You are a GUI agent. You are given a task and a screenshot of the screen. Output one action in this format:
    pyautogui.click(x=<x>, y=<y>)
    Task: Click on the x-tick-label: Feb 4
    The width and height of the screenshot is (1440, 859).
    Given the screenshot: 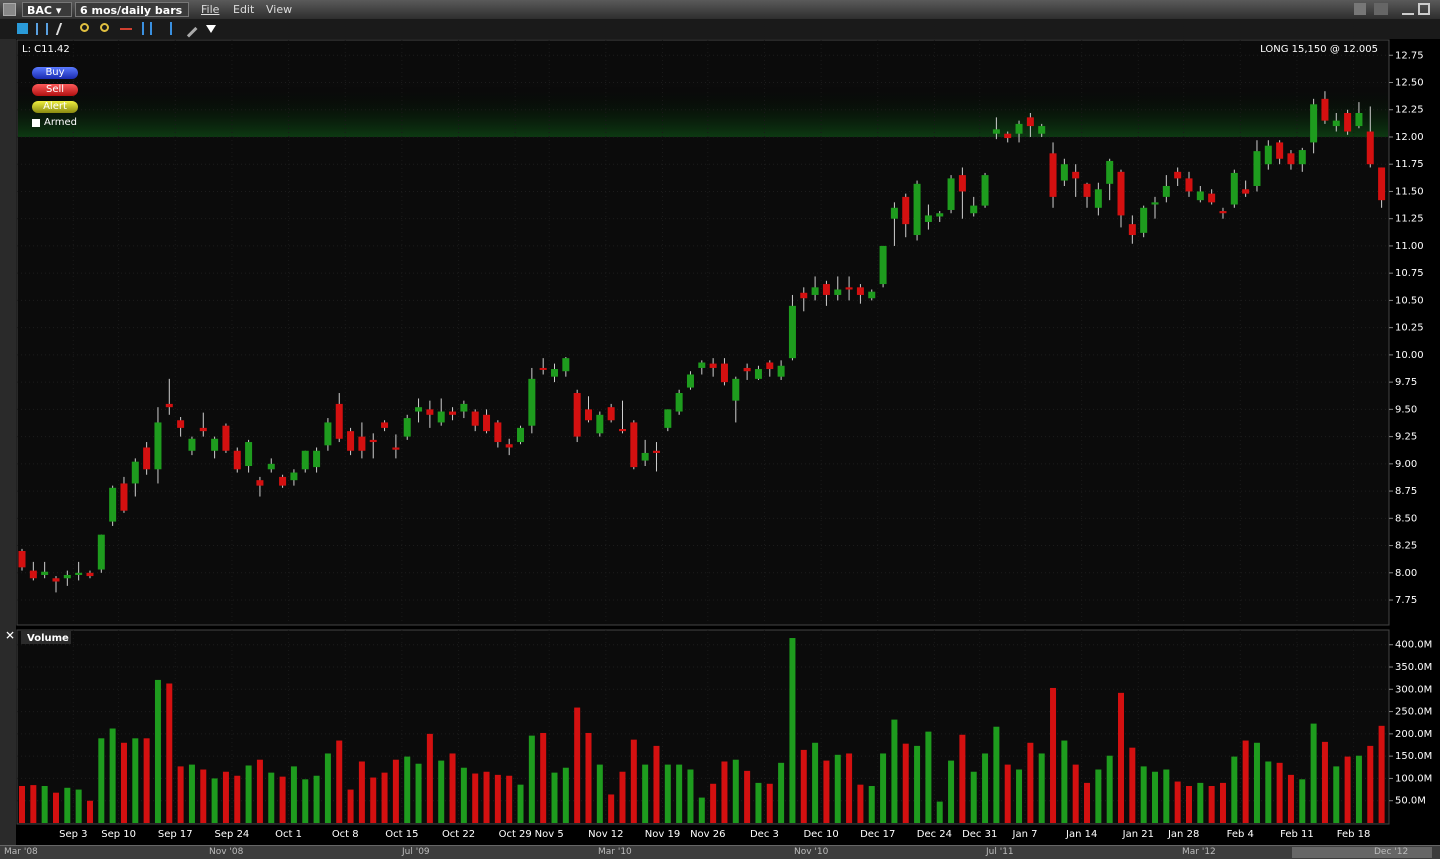 What is the action you would take?
    pyautogui.click(x=1240, y=834)
    